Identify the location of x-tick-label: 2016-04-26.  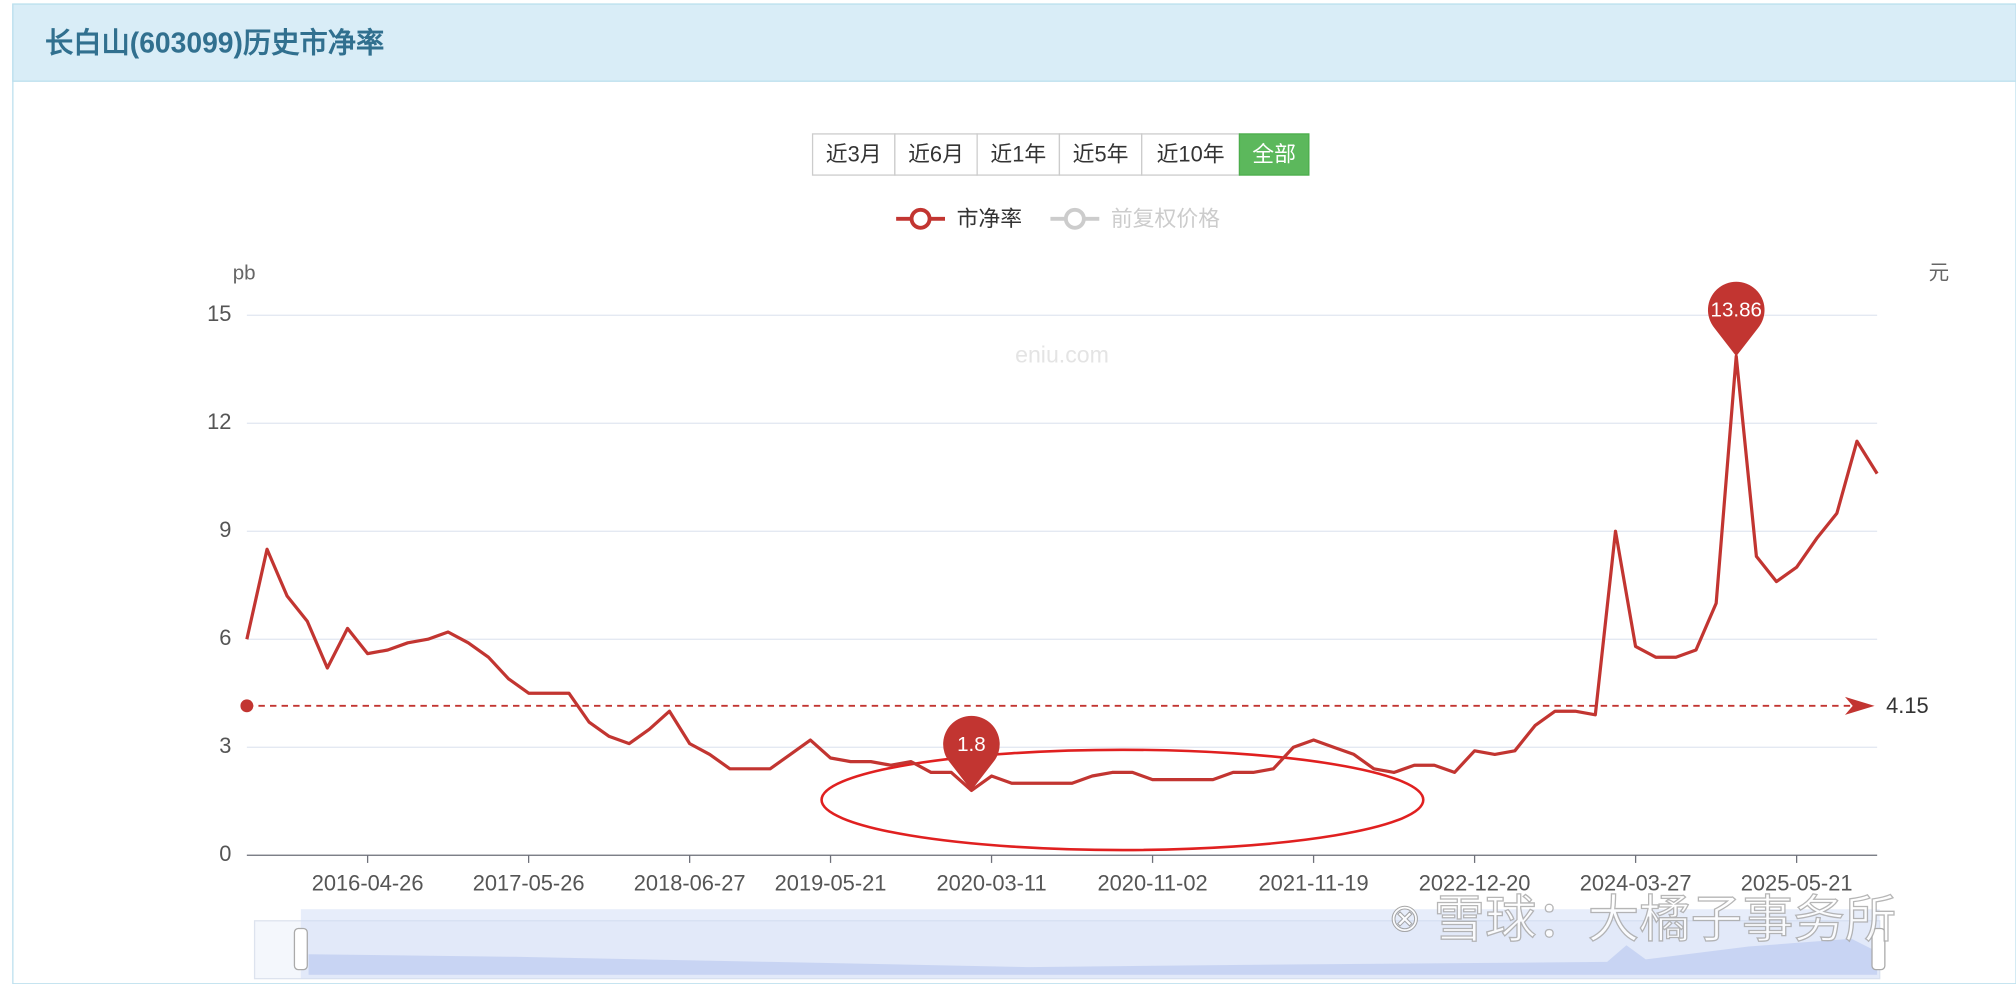
(368, 883).